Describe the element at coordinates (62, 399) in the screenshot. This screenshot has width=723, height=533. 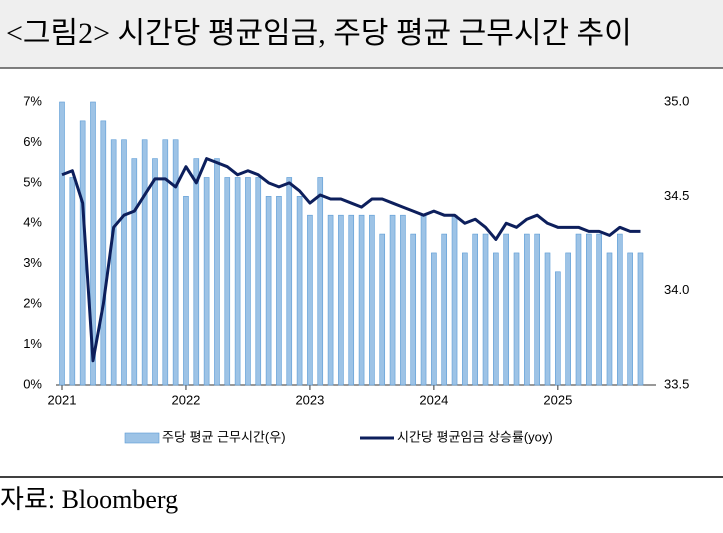
I see `x-tick-label: 2021` at that location.